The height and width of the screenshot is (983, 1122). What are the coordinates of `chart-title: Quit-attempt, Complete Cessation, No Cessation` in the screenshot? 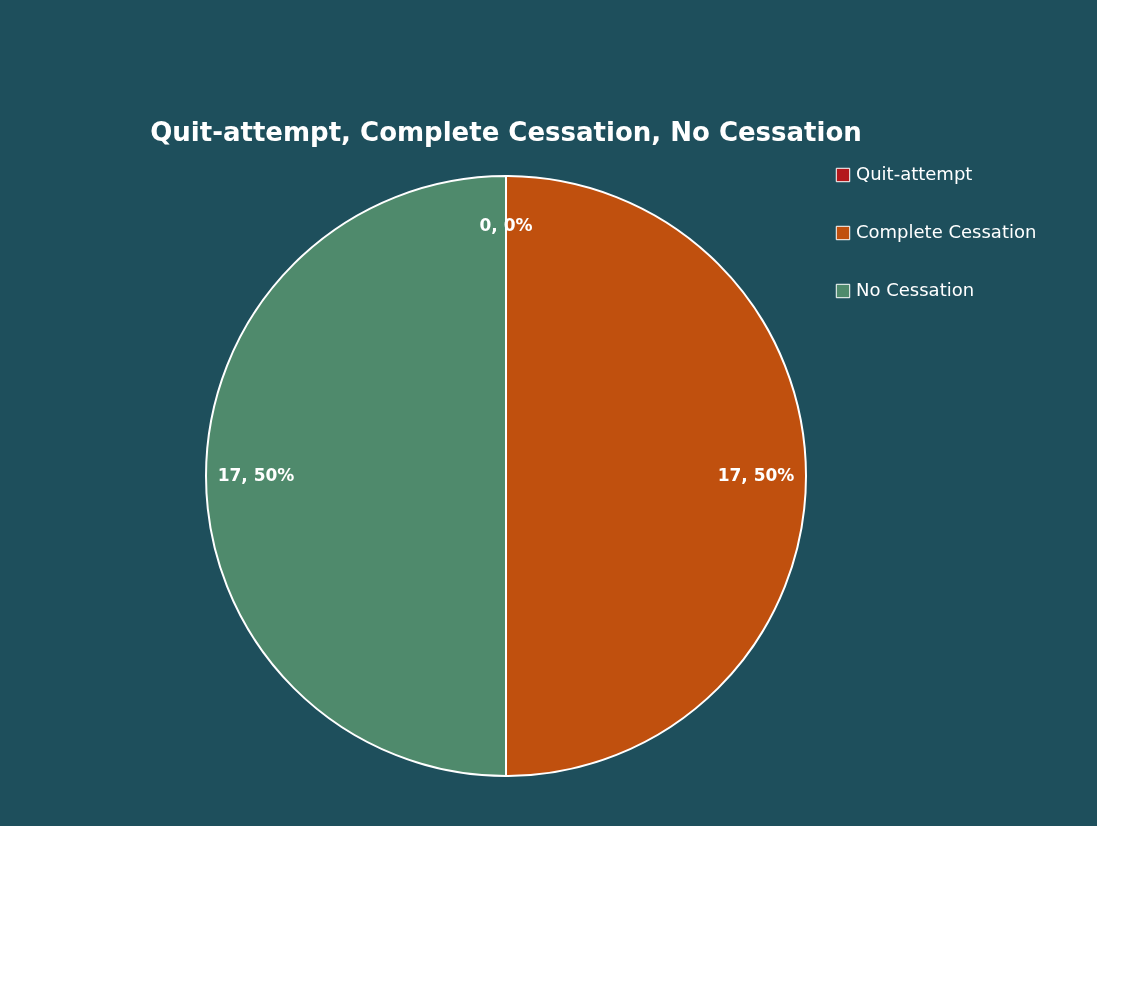 It's located at (506, 132).